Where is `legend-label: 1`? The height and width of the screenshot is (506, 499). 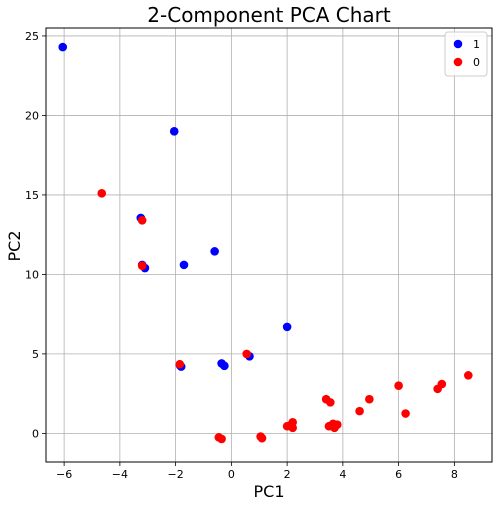 legend-label: 1 is located at coordinates (476, 44).